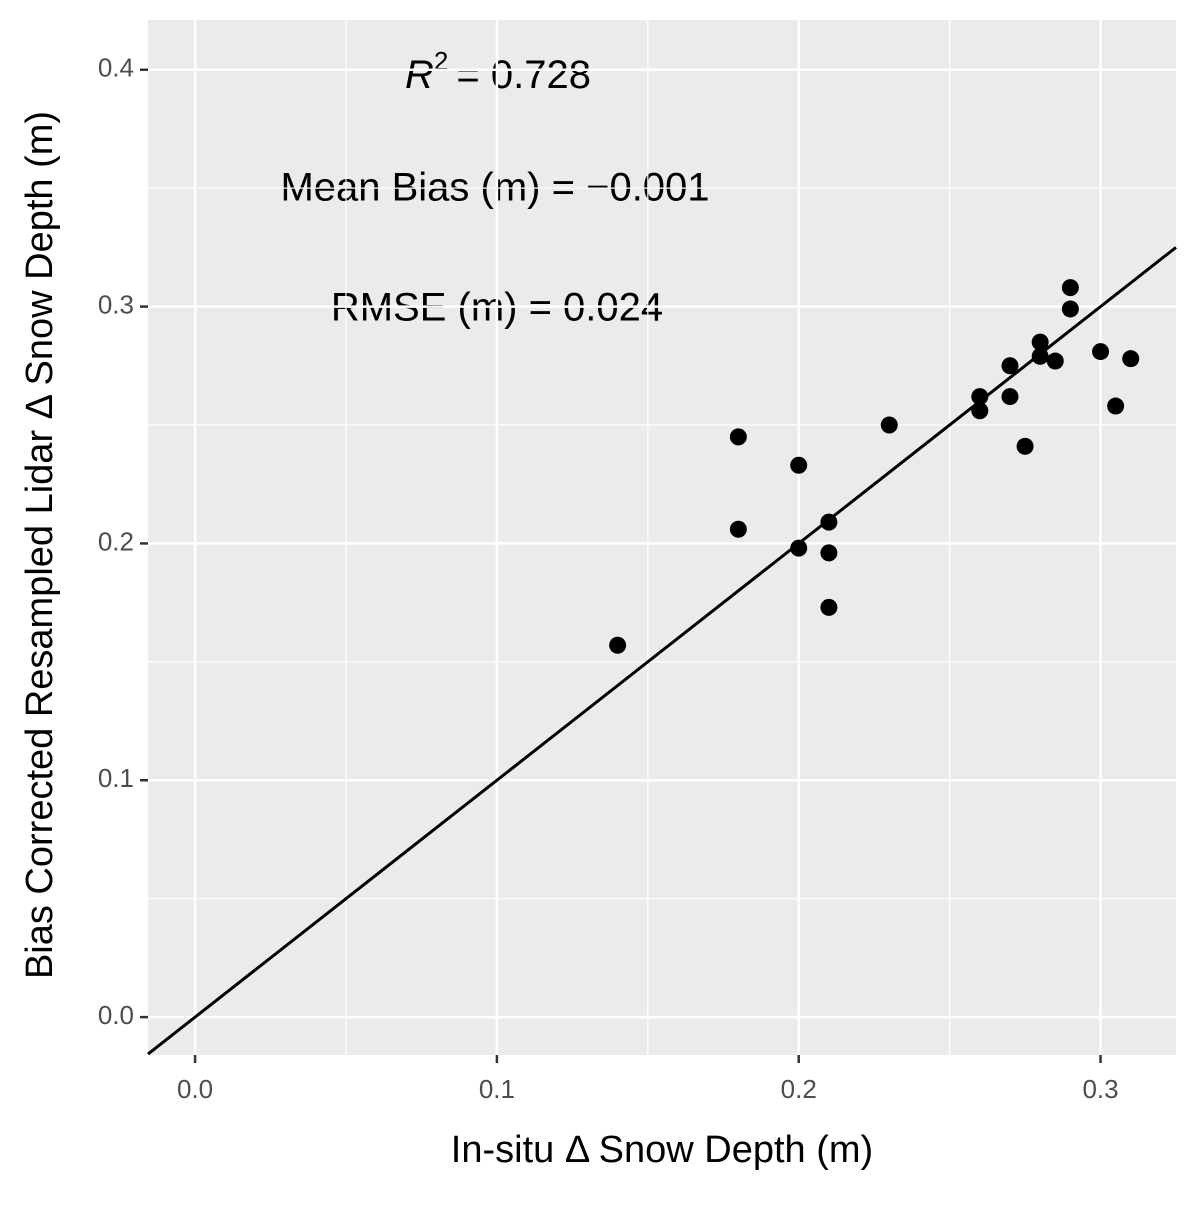 The image size is (1200, 1205). Describe the element at coordinates (116, 304) in the screenshot. I see `y-tick-label: 0.3` at that location.